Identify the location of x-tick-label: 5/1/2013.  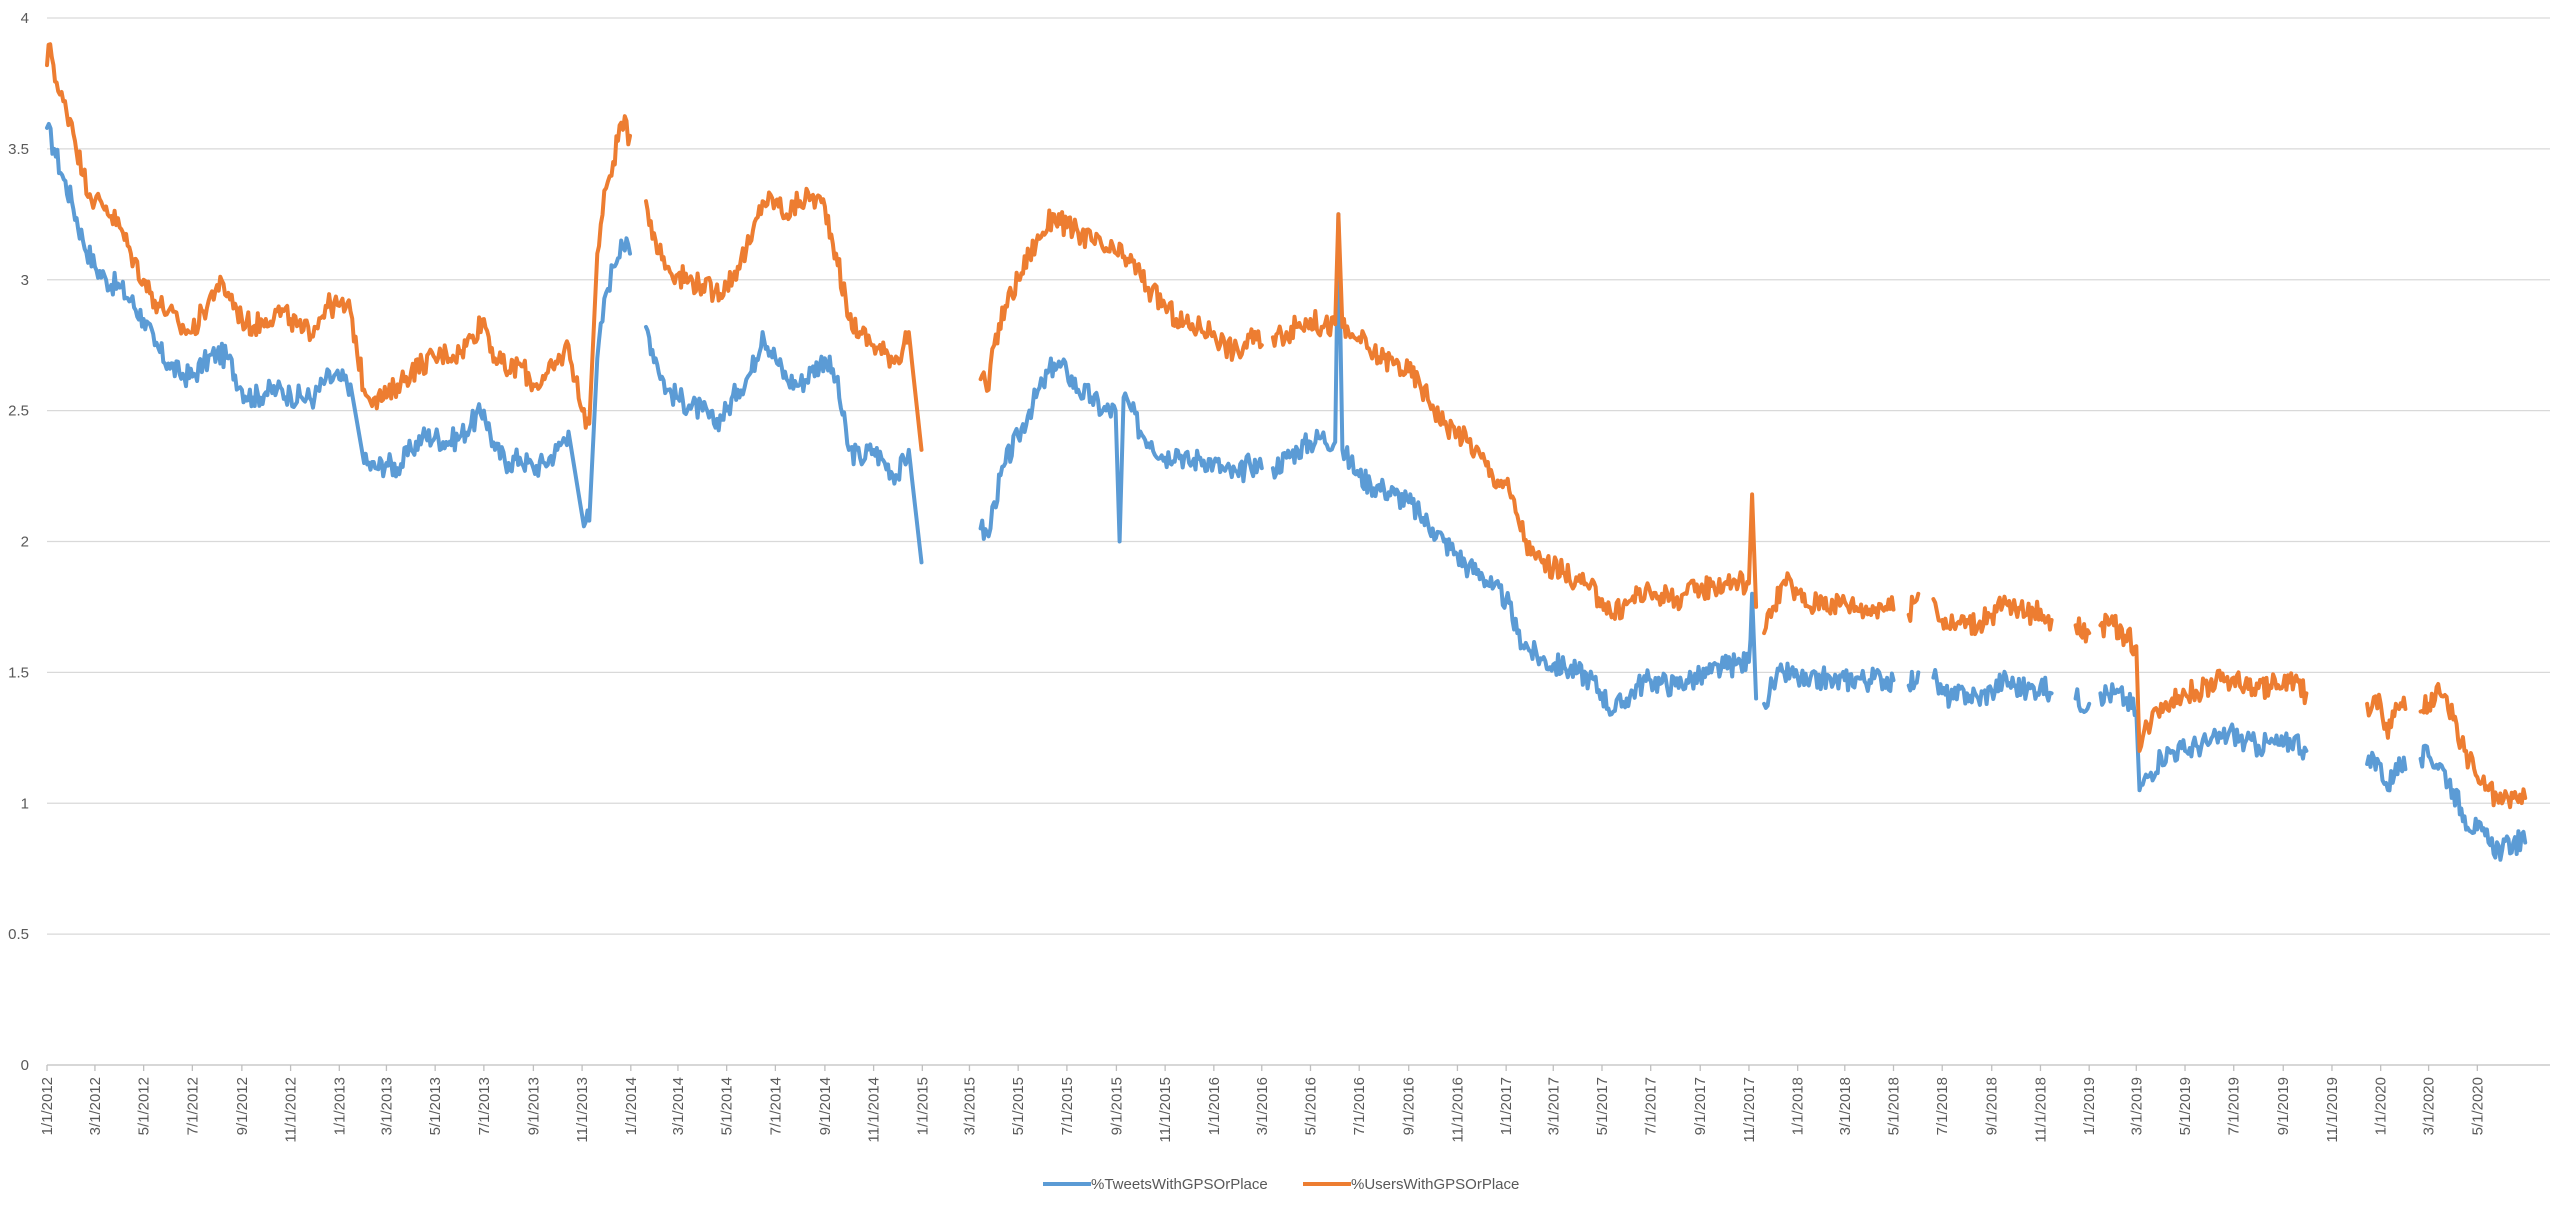
(435, 1106).